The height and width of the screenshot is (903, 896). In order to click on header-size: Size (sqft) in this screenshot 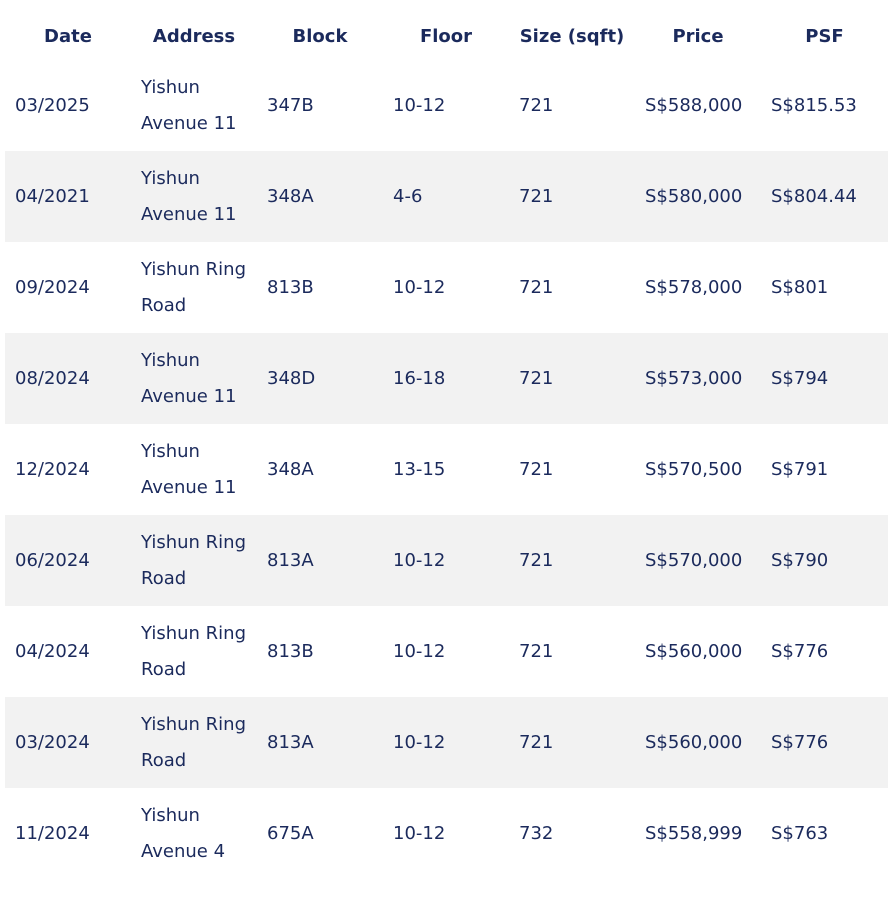, I will do `click(572, 36)`.